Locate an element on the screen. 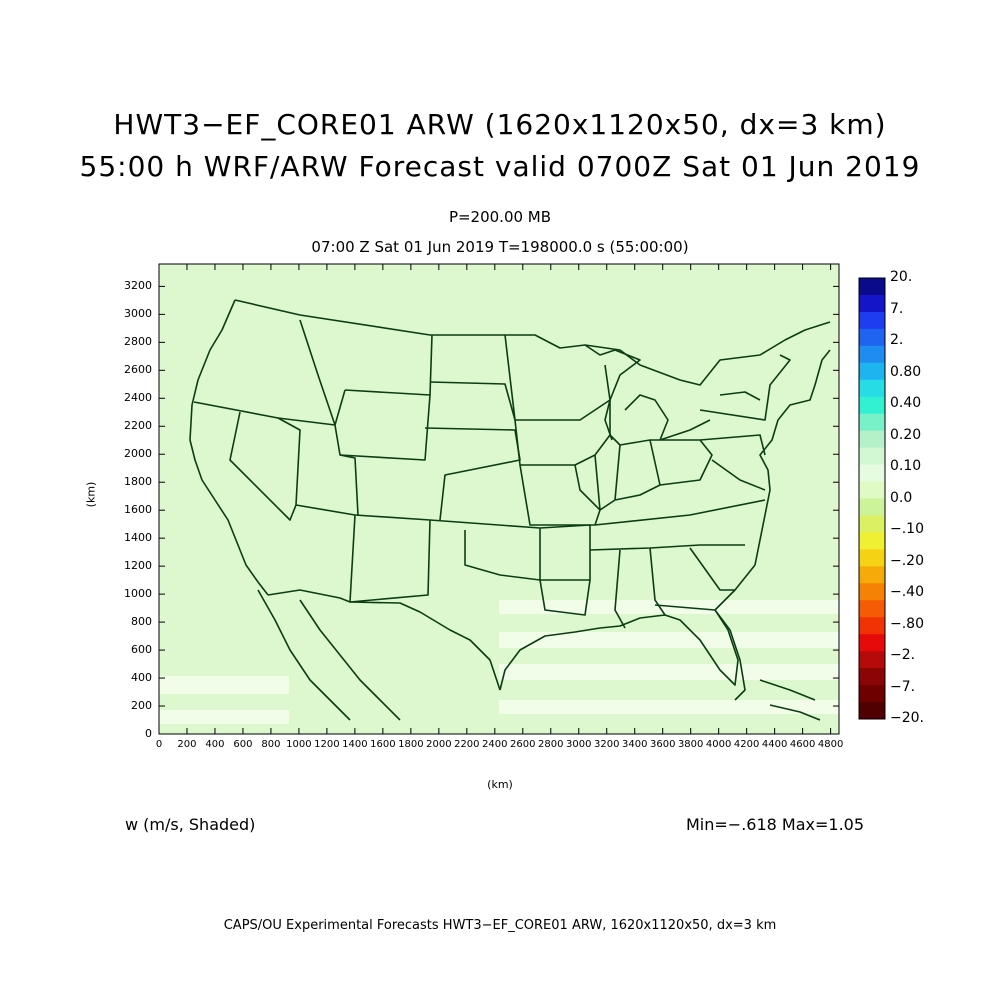 The image size is (1000, 1000). y-tick-label: 2800 is located at coordinates (138, 342).